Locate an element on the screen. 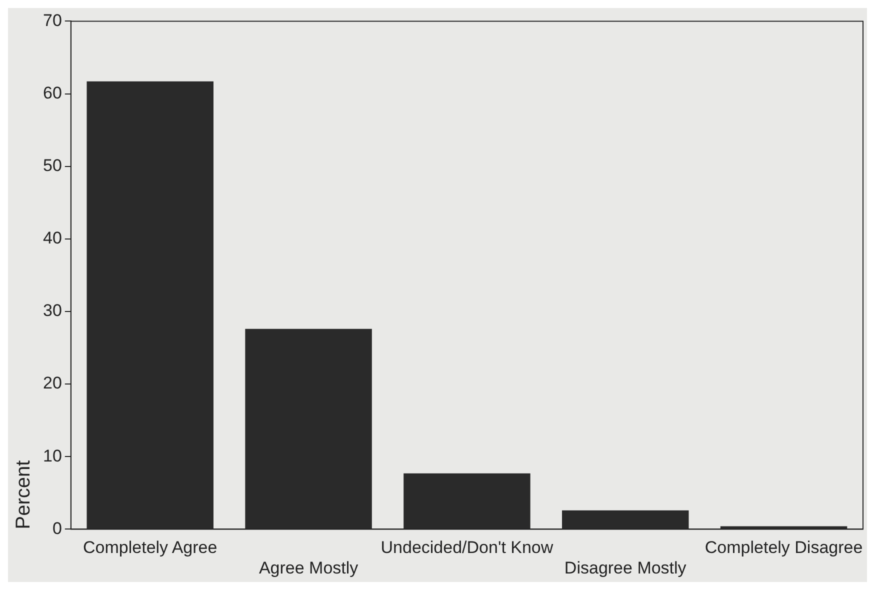  y-axis-title: Percent is located at coordinates (23, 495).